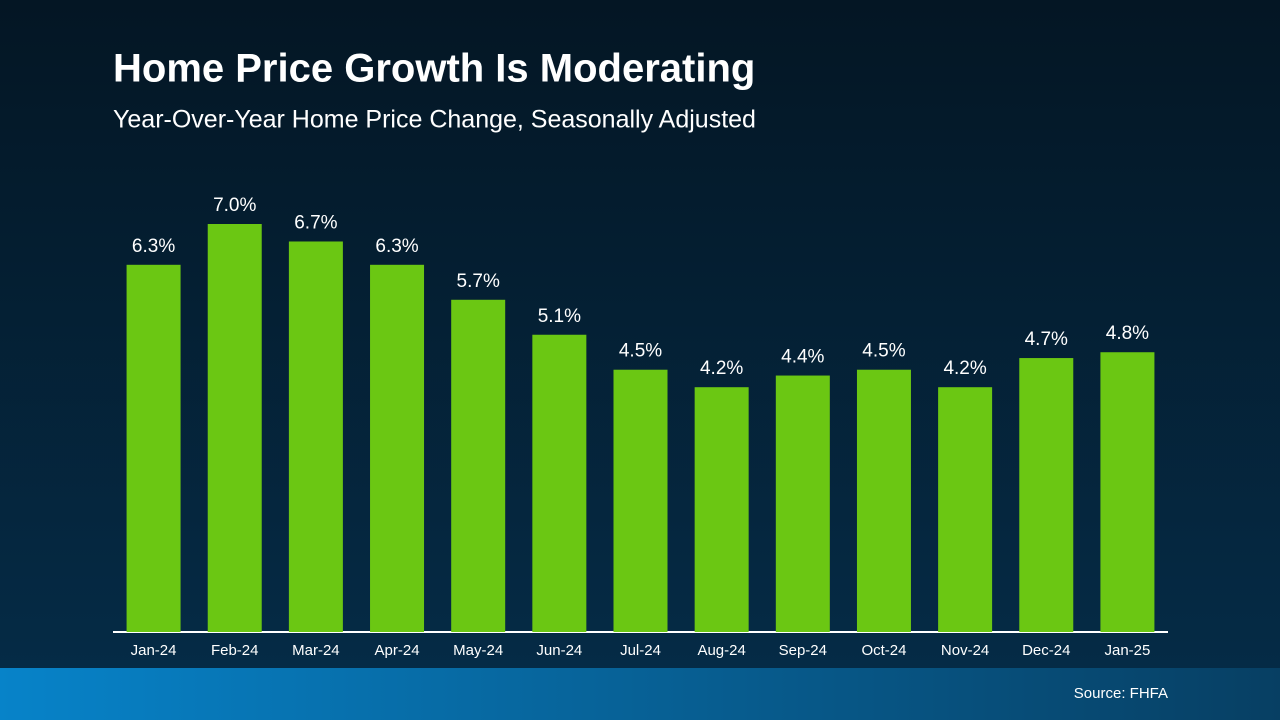 The width and height of the screenshot is (1280, 720). What do you see at coordinates (234, 205) in the screenshot?
I see `value-label: 7.0%` at bounding box center [234, 205].